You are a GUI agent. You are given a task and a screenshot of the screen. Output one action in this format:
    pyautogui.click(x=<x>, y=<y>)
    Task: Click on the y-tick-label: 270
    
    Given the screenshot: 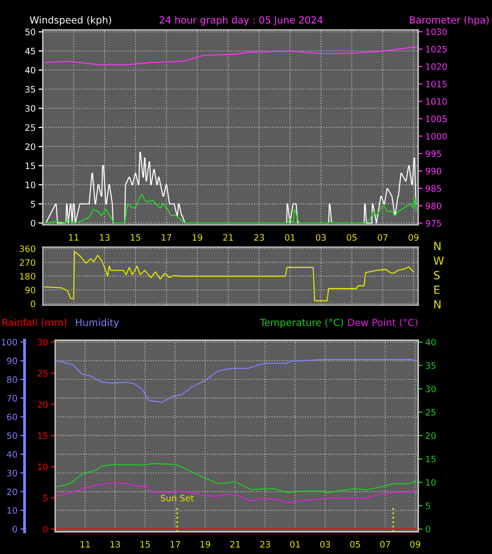 What is the action you would take?
    pyautogui.click(x=28, y=262)
    